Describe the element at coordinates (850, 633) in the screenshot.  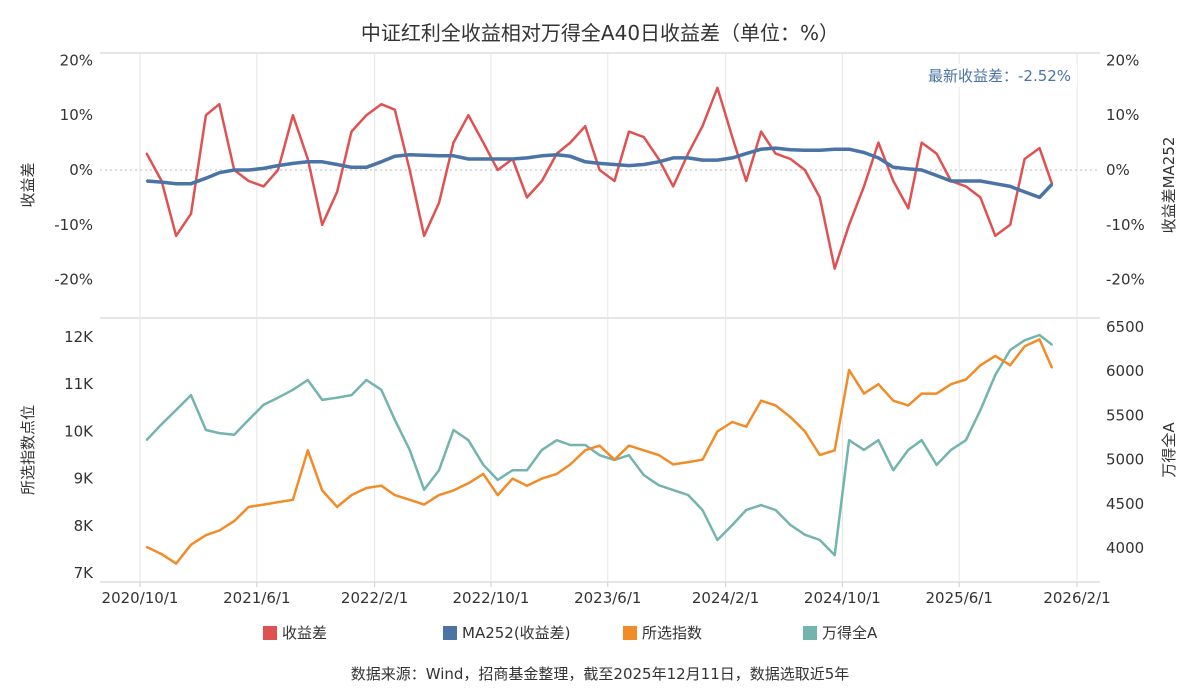
I see `legend-label: 万得全A` at that location.